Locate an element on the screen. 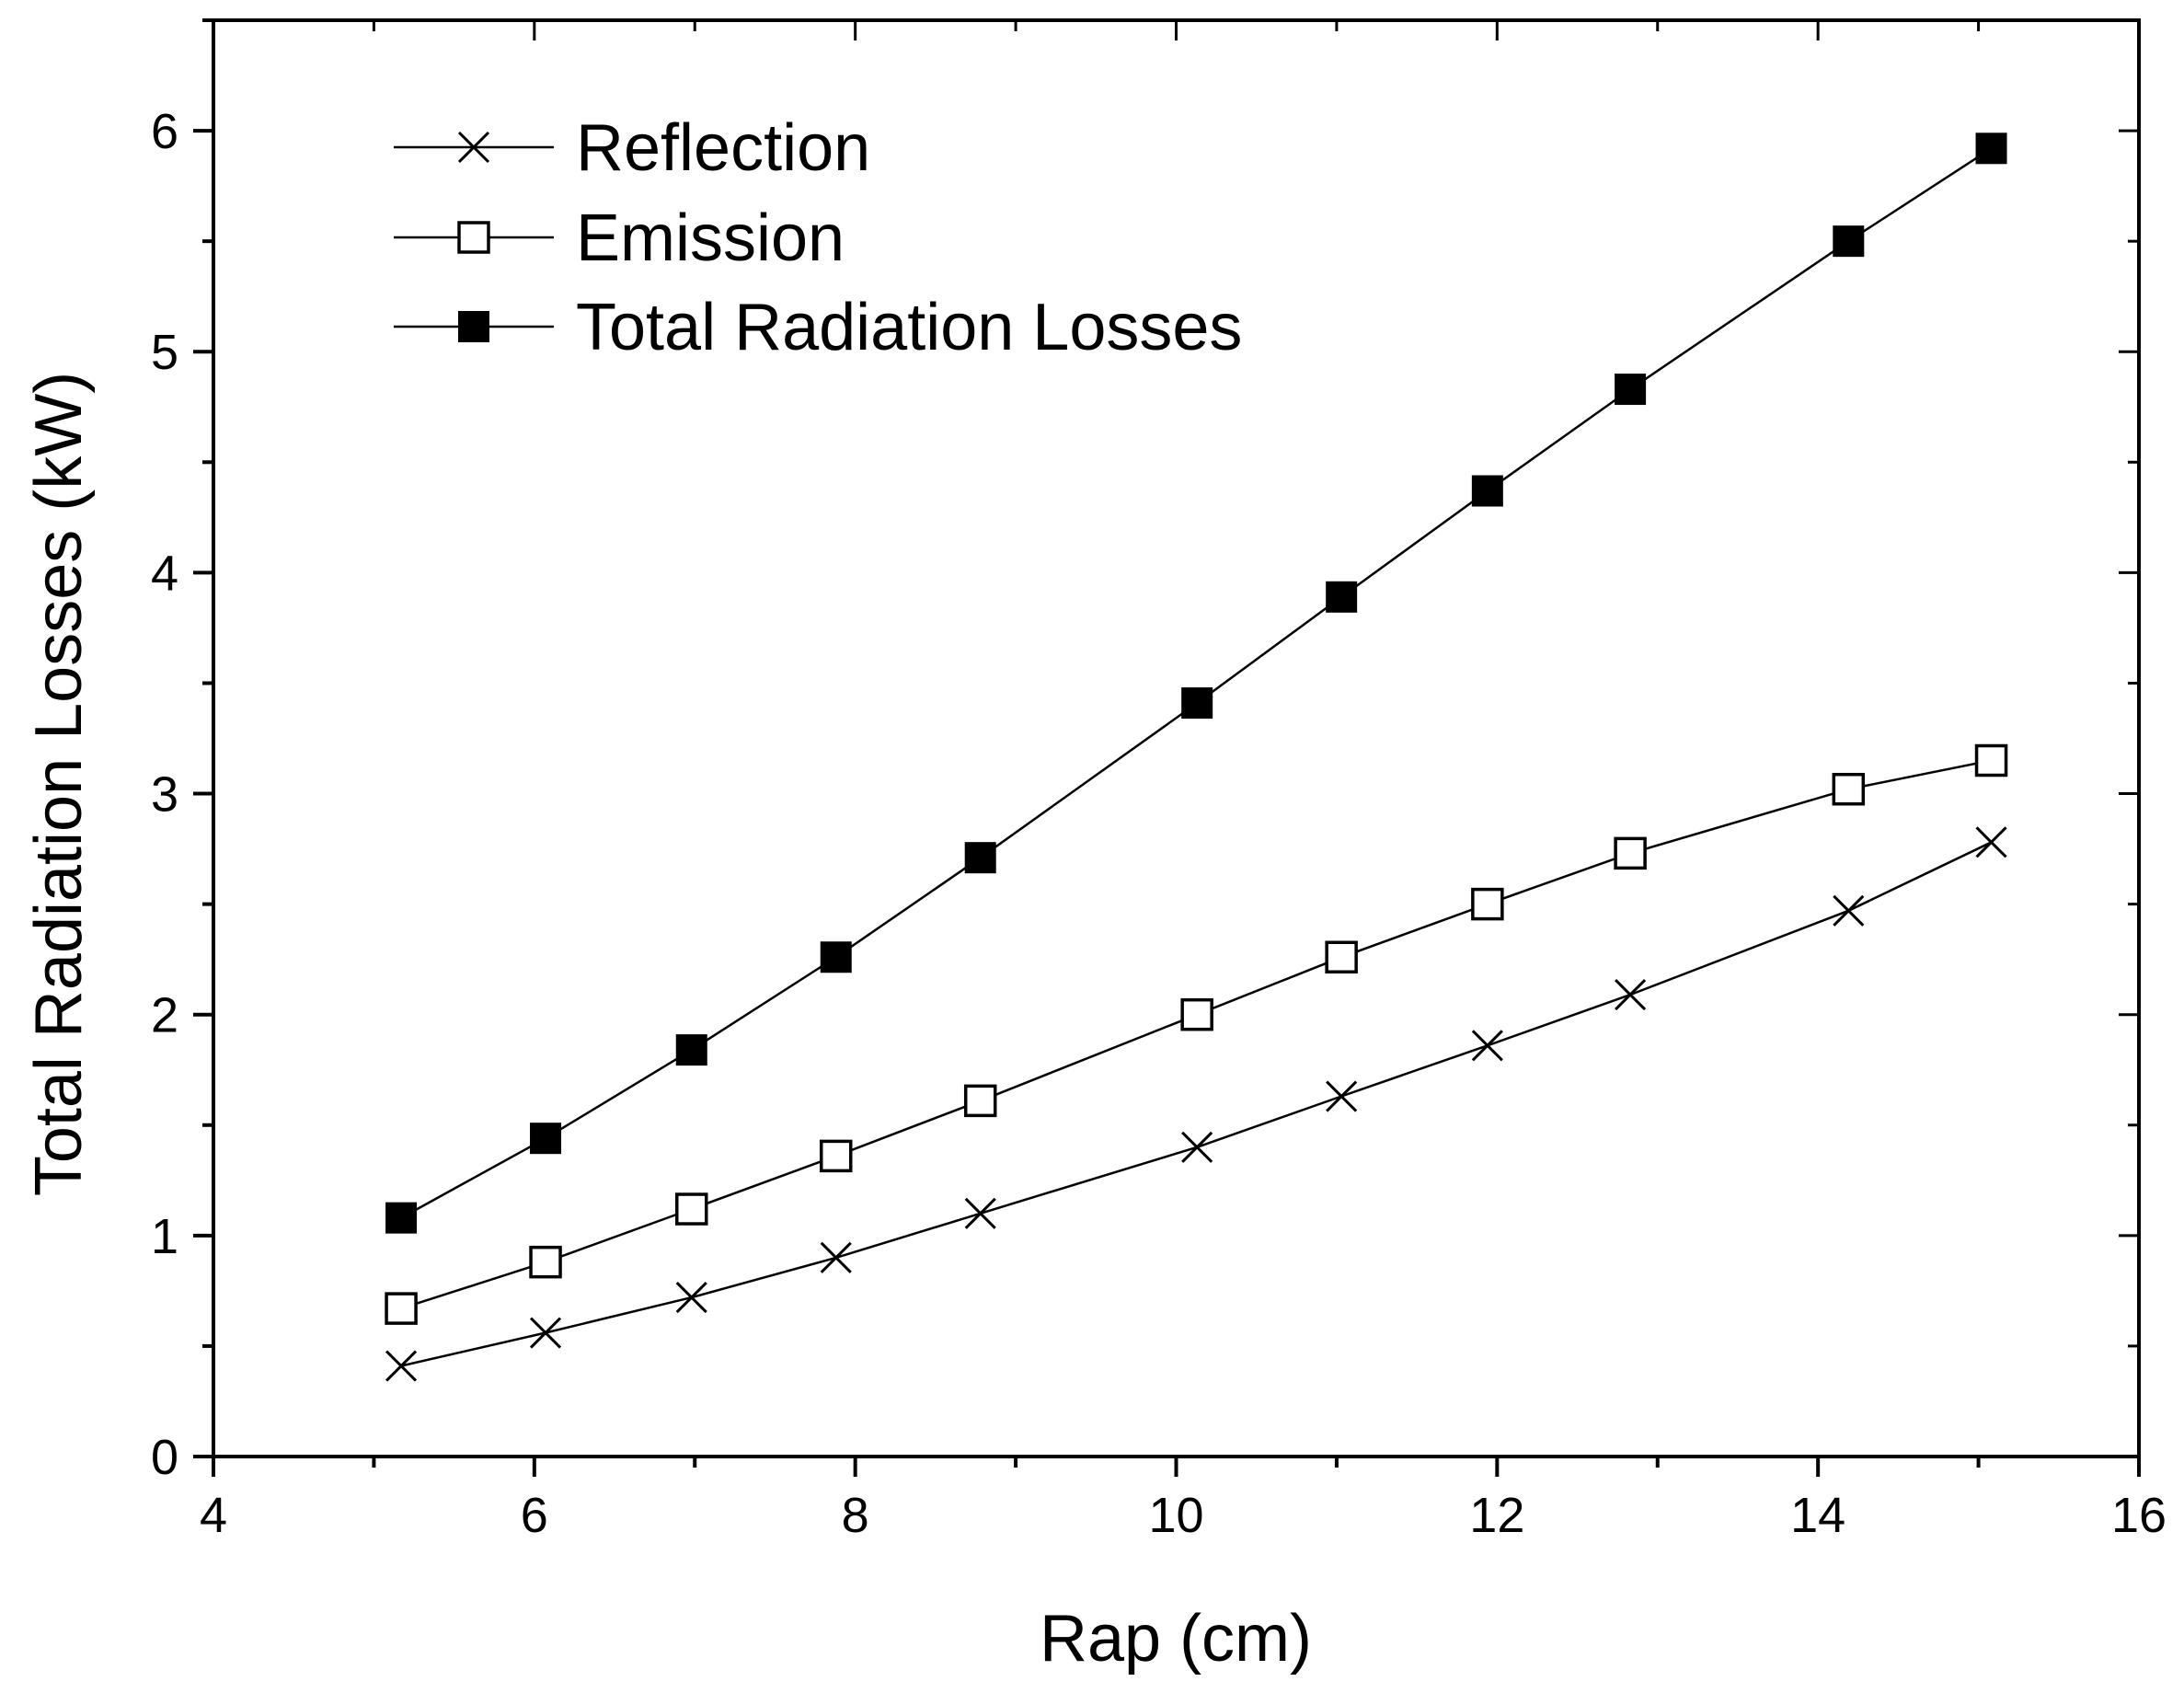 Image resolution: width=2184 pixels, height=1693 pixels. y-tick-label: 0 is located at coordinates (164, 1457).